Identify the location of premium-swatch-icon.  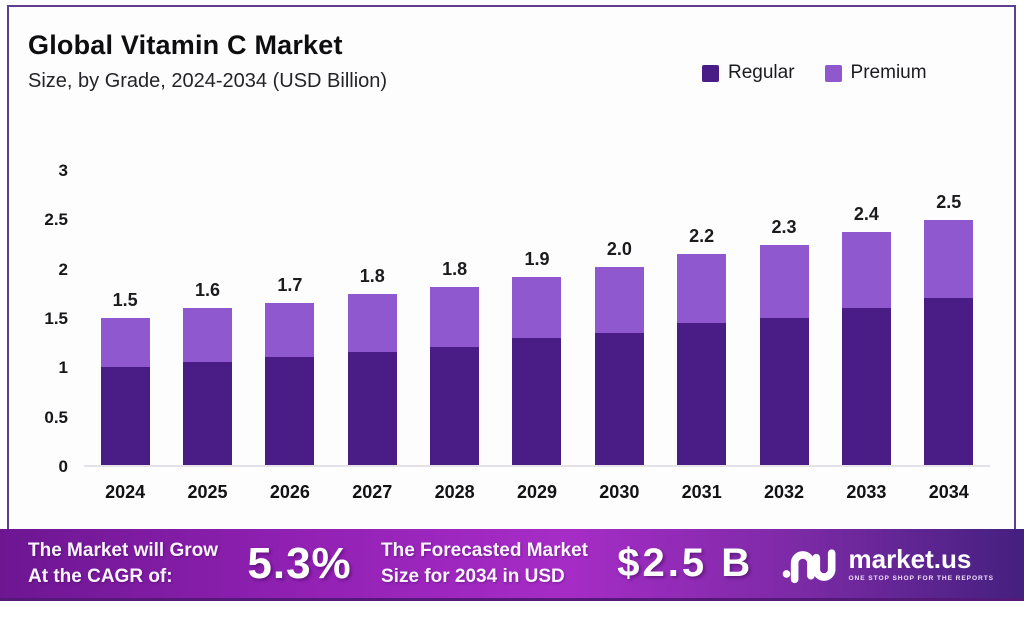
(833, 73).